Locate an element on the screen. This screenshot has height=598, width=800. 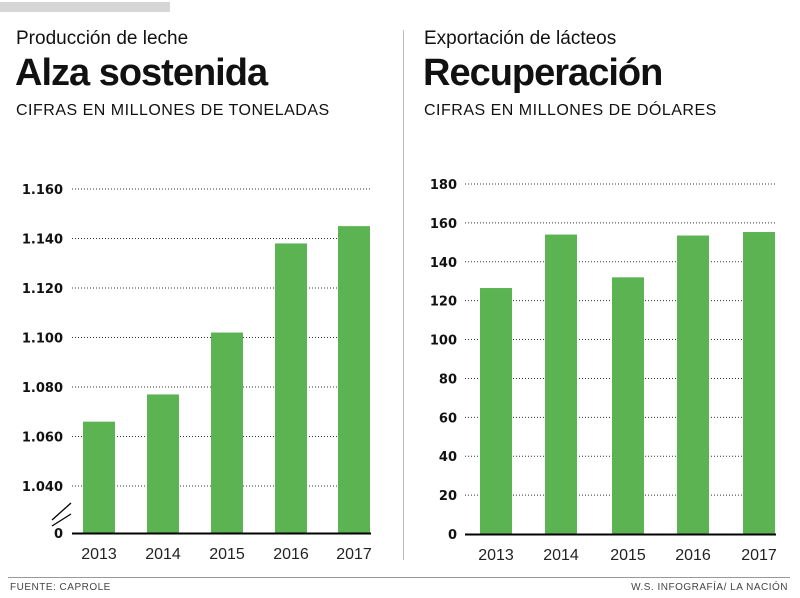
y-tick-label: 1.040 is located at coordinates (42, 487).